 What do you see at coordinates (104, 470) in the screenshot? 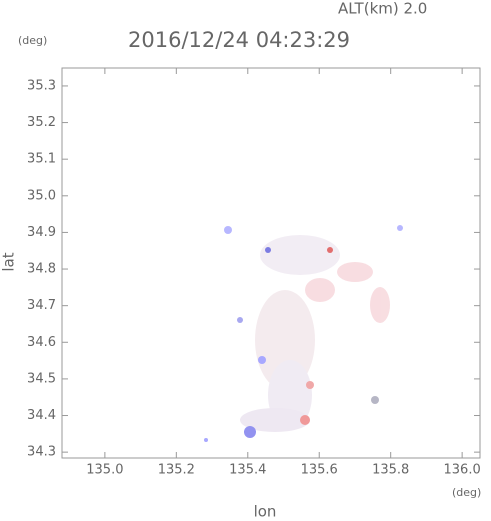
I see `x-tick-label: 135.0` at bounding box center [104, 470].